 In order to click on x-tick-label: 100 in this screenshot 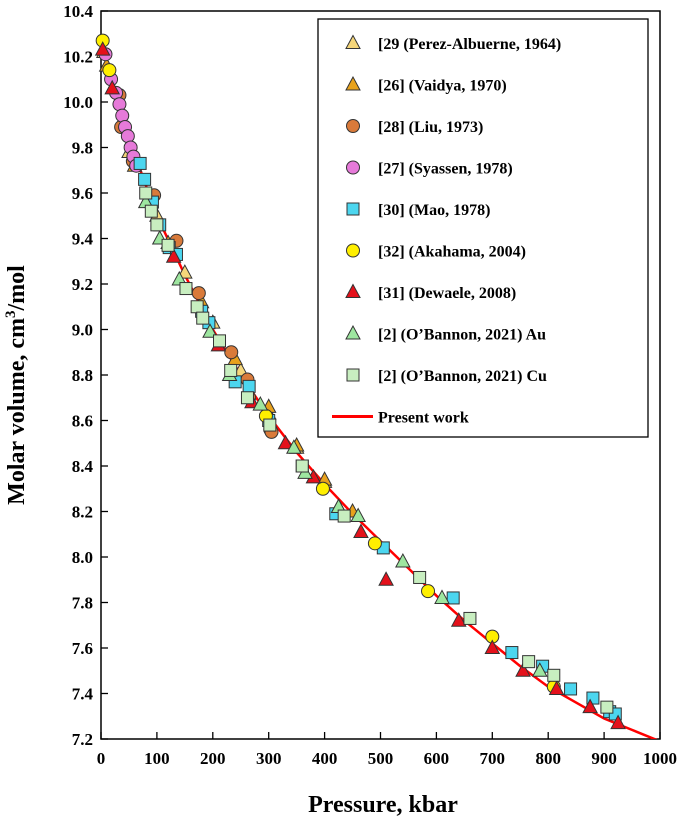, I will do `click(157, 758)`.